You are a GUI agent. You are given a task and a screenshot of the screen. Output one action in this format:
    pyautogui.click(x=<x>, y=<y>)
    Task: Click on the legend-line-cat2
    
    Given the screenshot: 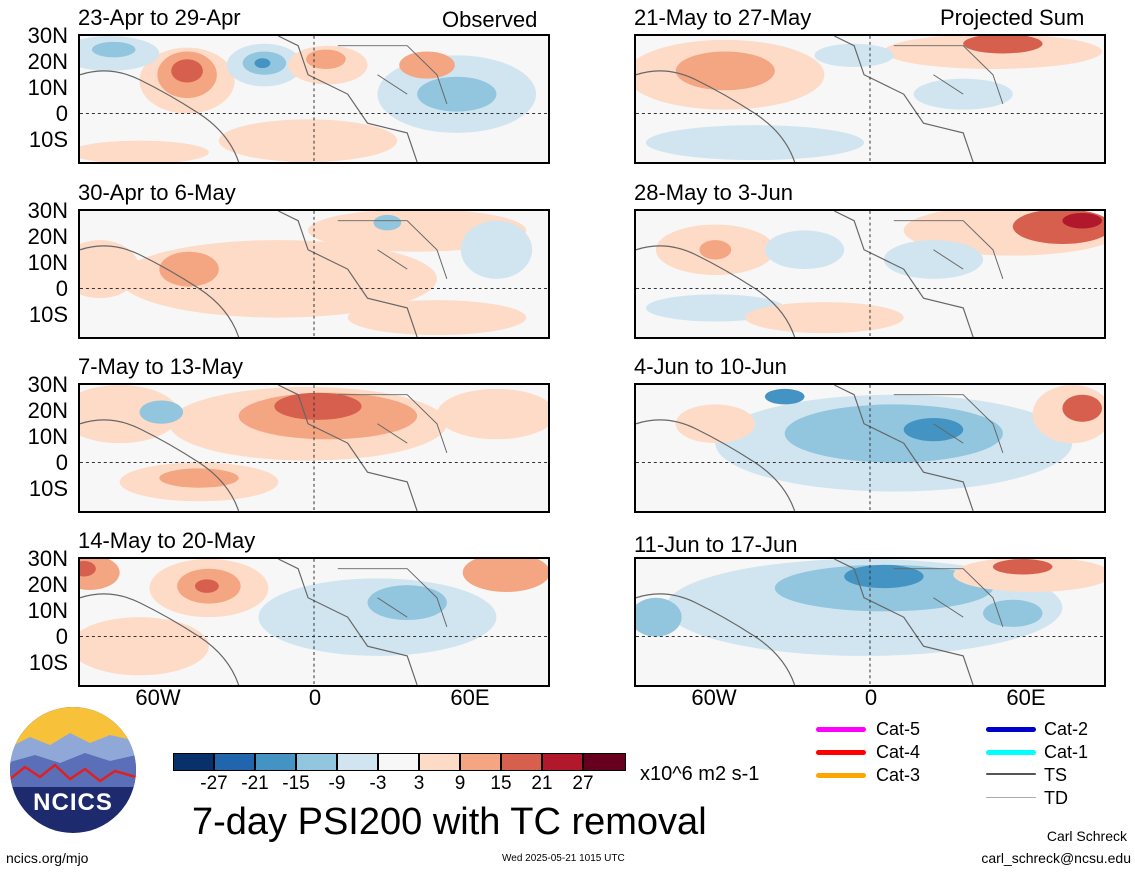 What is the action you would take?
    pyautogui.click(x=1011, y=729)
    